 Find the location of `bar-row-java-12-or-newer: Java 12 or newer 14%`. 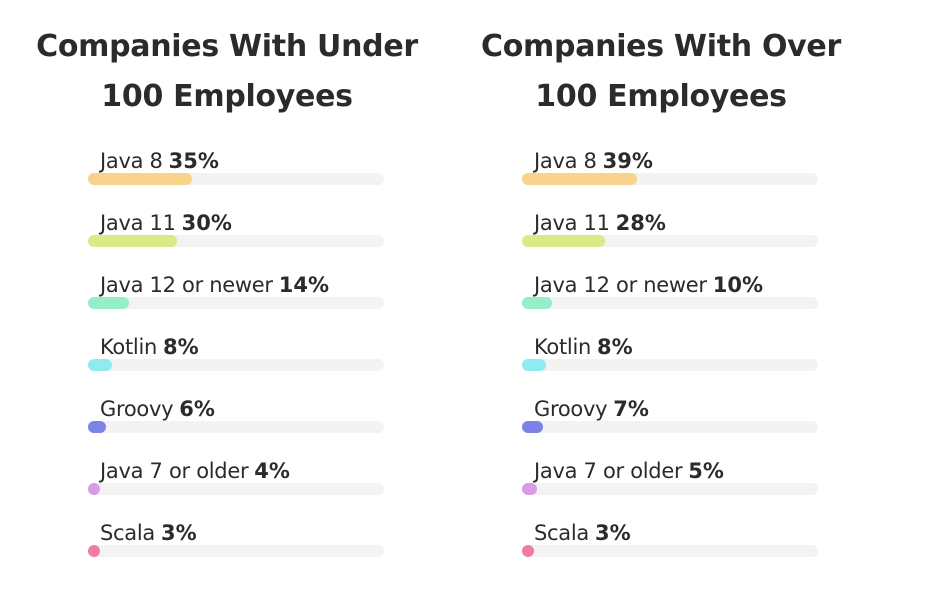

bar-row-java-12-or-newer: Java 12 or newer 14% is located at coordinates (236, 295).